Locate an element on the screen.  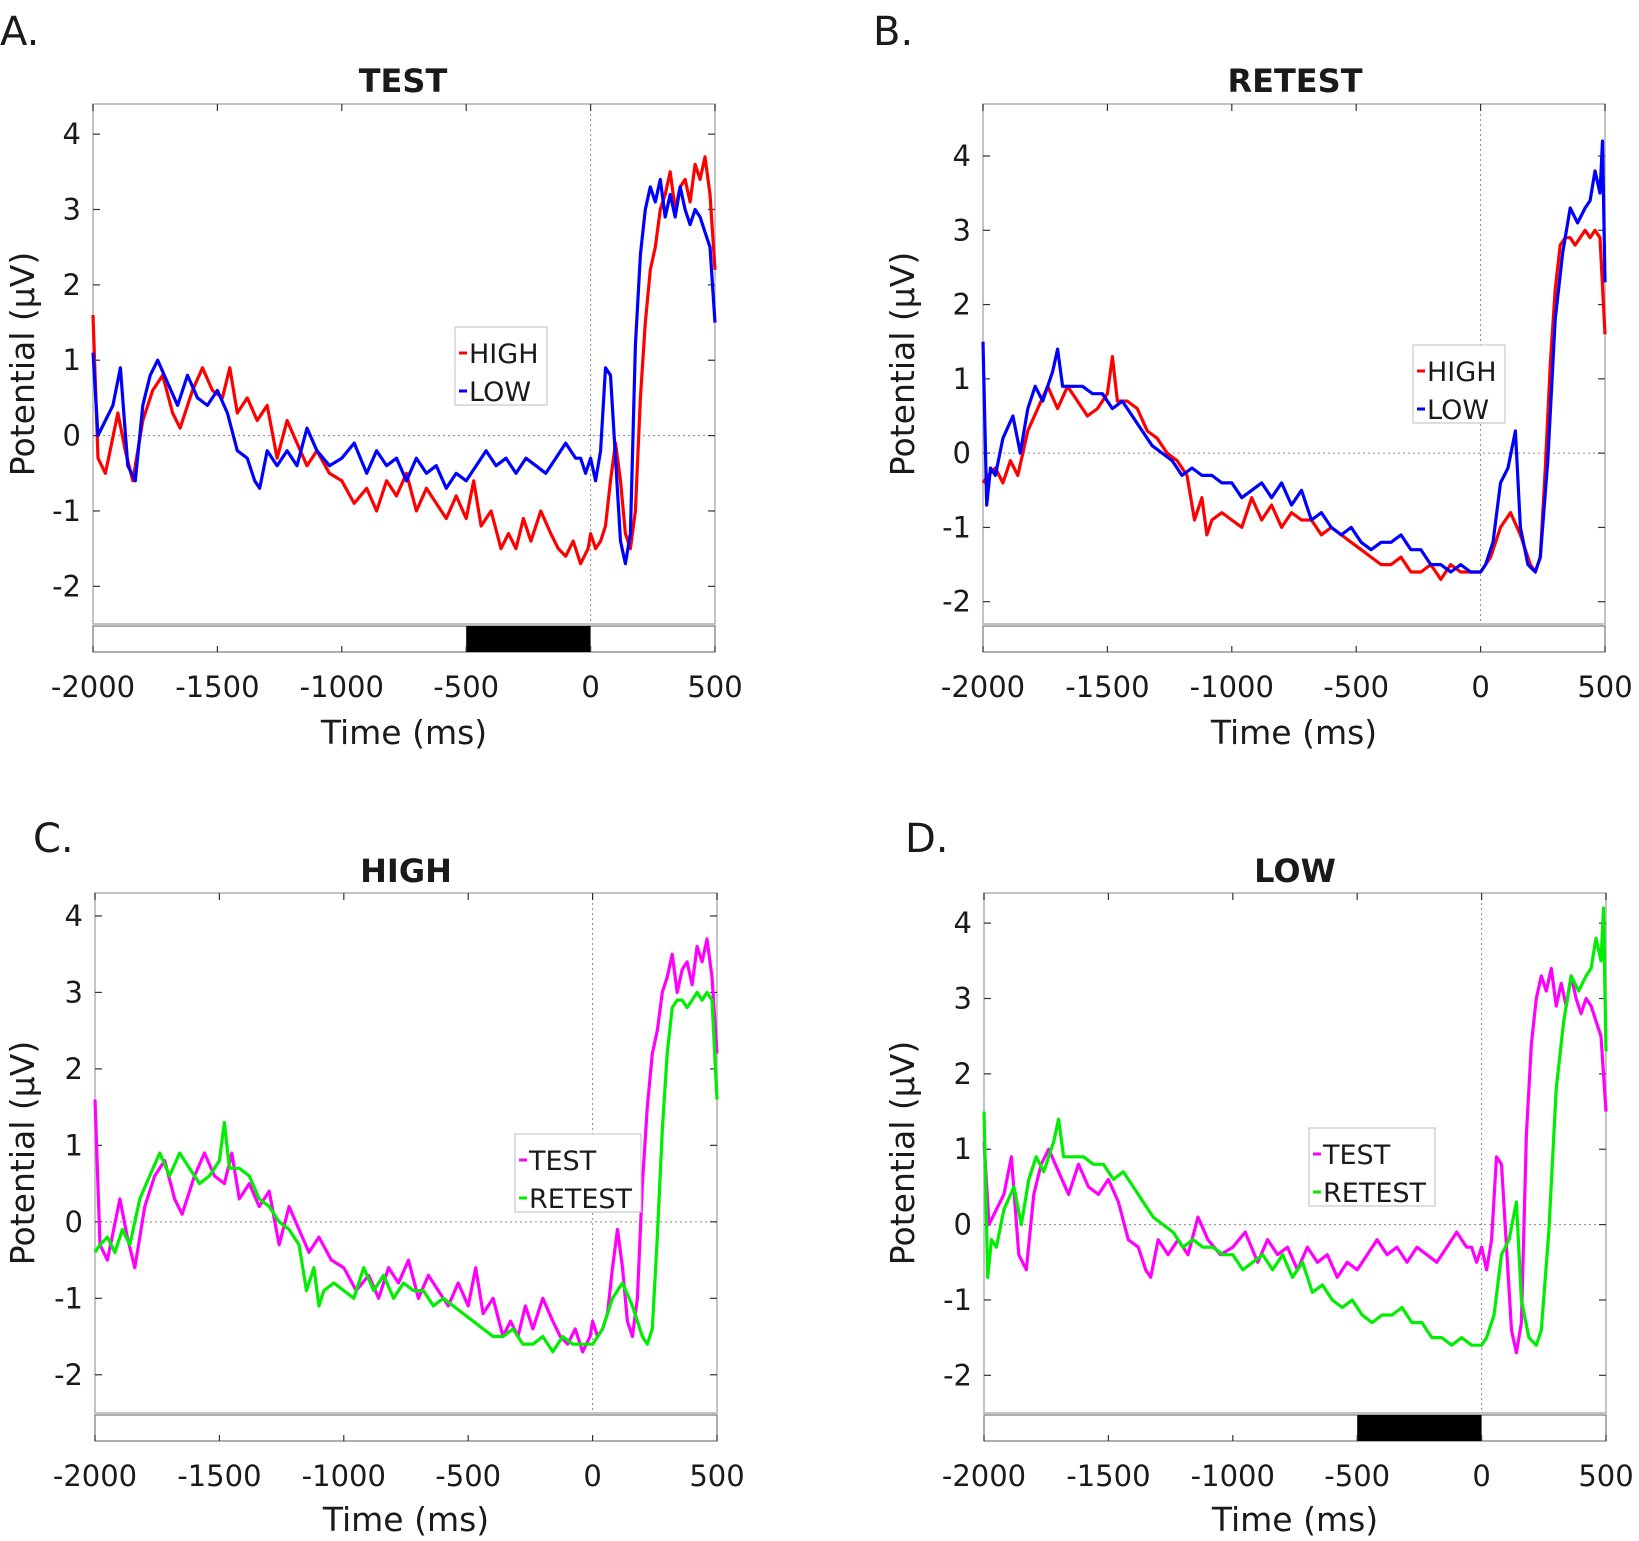
panel-letter: D. is located at coordinates (927, 839).